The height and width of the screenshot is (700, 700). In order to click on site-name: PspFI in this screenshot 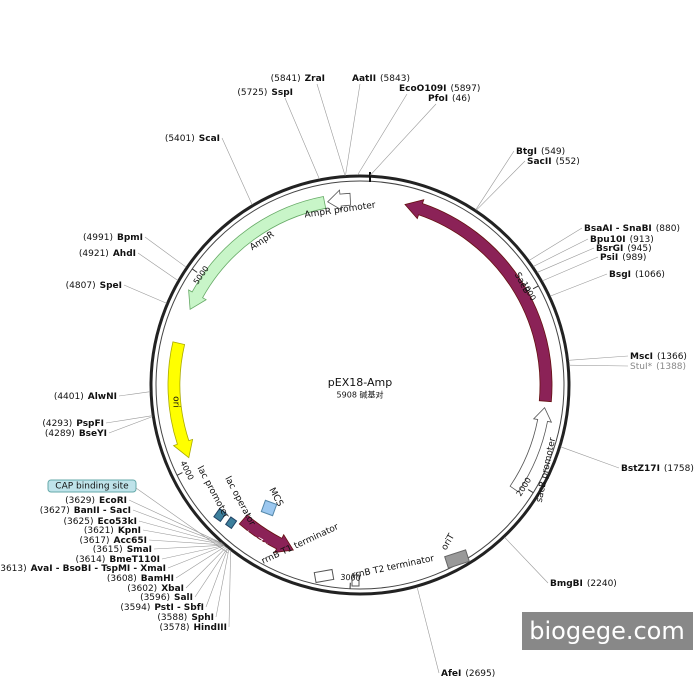, I will do `click(90, 424)`.